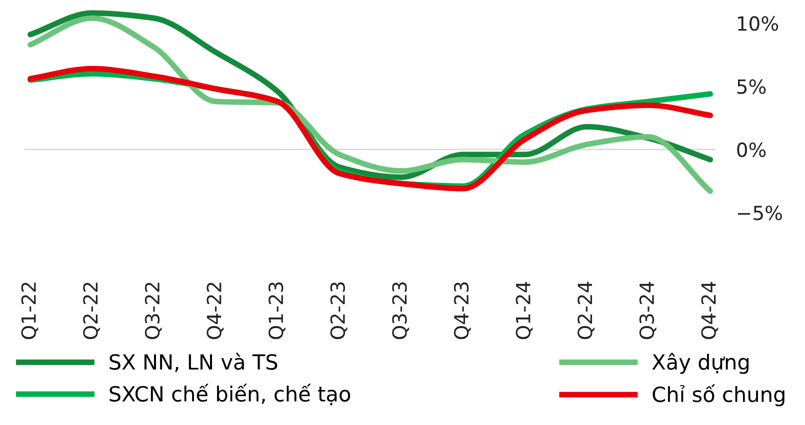 The image size is (805, 425). What do you see at coordinates (647, 311) in the screenshot?
I see `x-tick-label: Q3-24` at bounding box center [647, 311].